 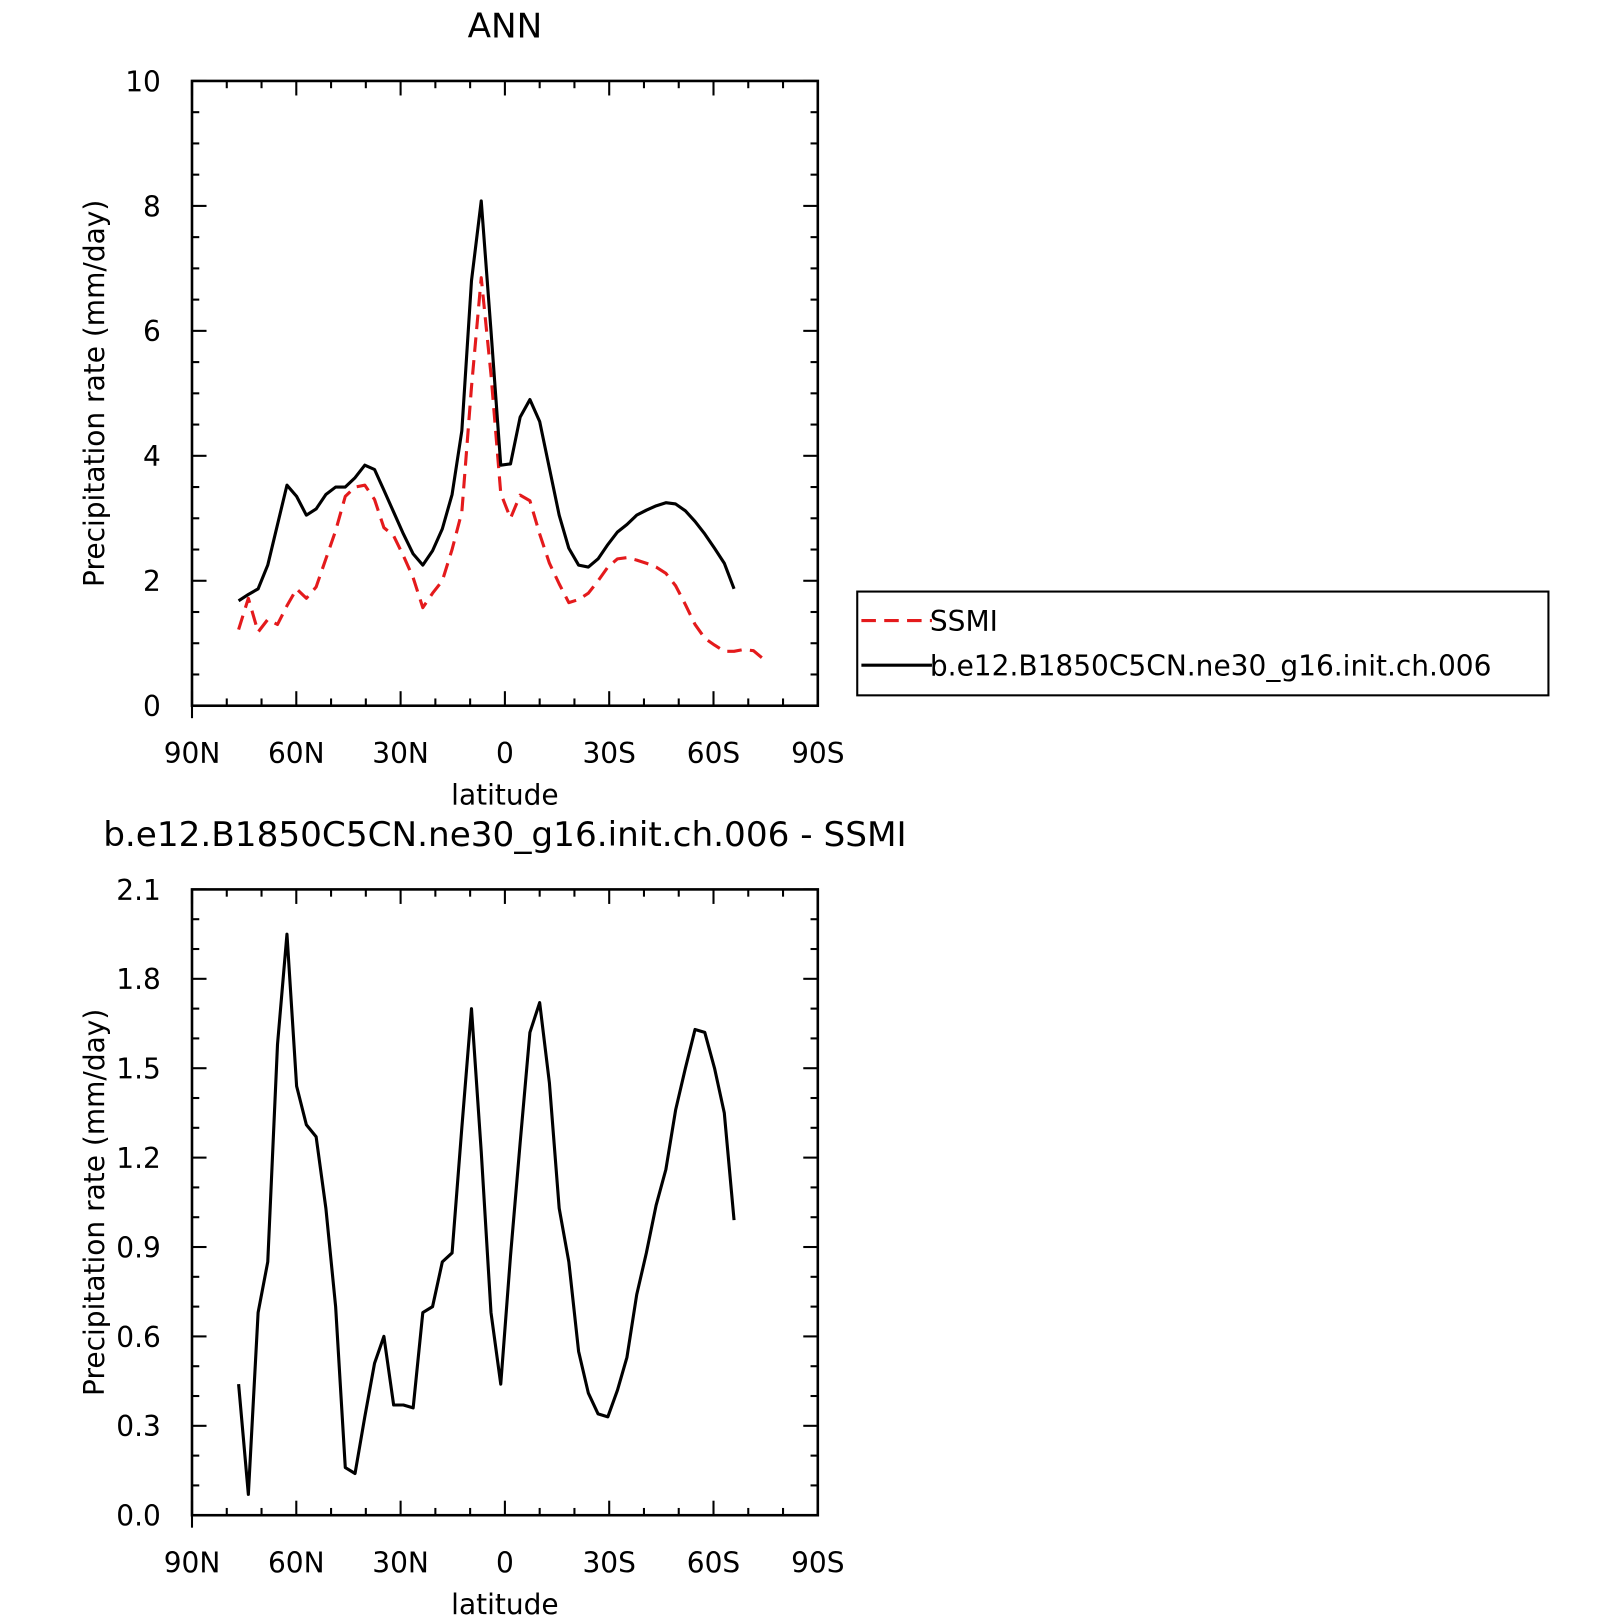 What do you see at coordinates (138, 890) in the screenshot?
I see `y-tick-label: 2.1` at bounding box center [138, 890].